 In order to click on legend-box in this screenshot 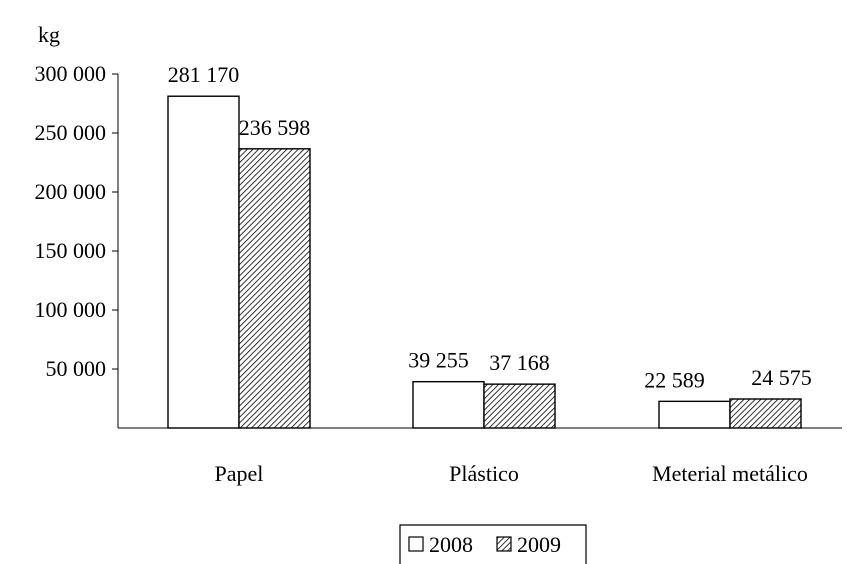, I will do `click(493, 544)`.